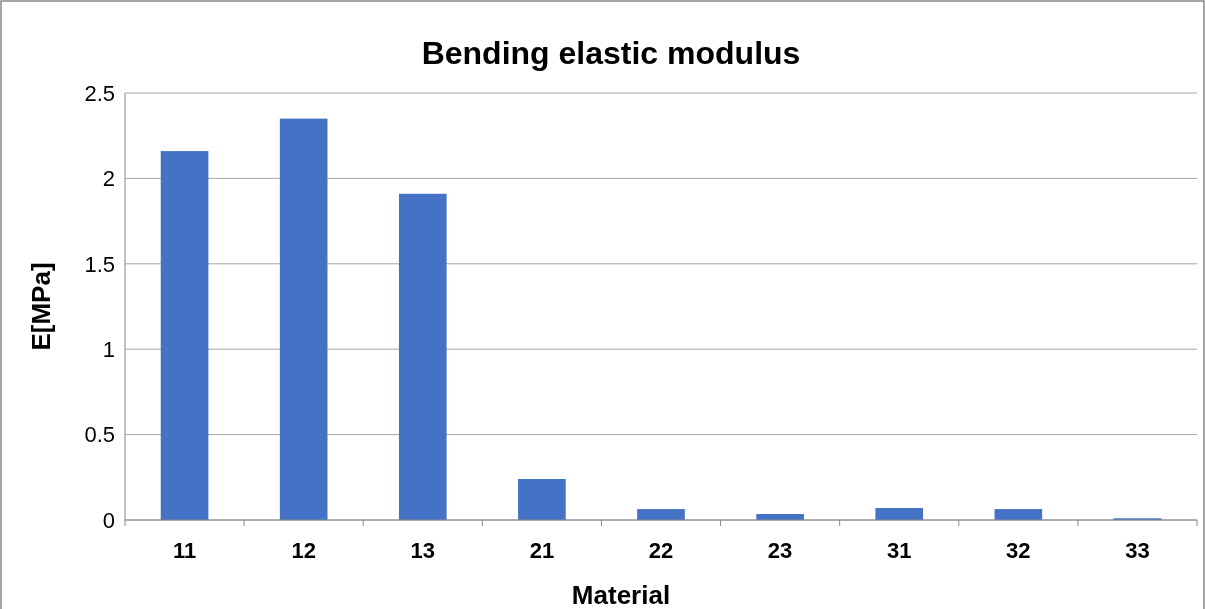 Image resolution: width=1205 pixels, height=609 pixels. Describe the element at coordinates (108, 349) in the screenshot. I see `y-tick-label: 1` at that location.